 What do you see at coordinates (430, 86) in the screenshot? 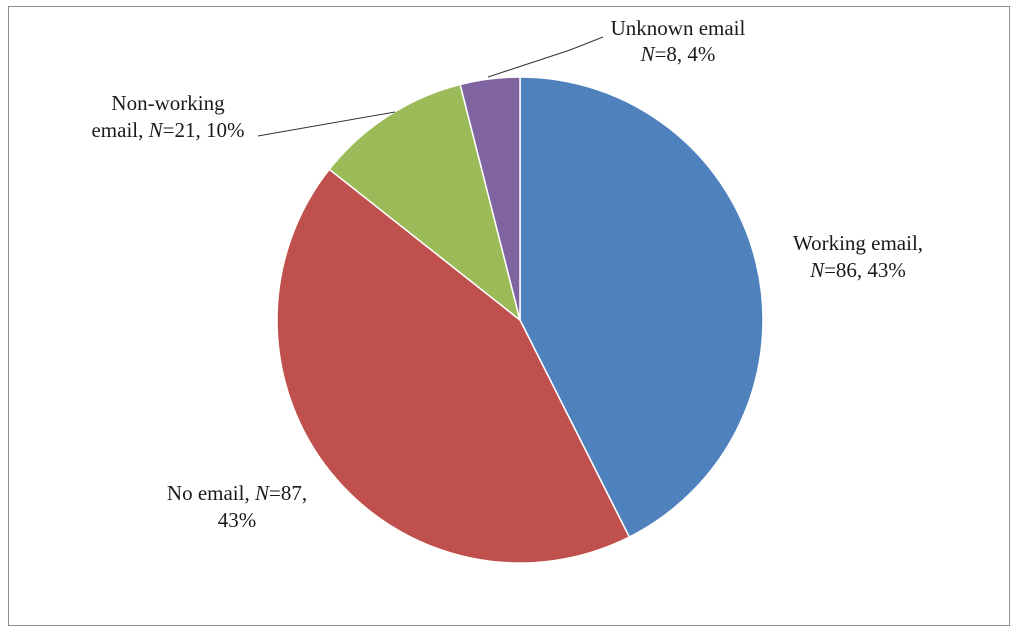
I see `leader-lines` at bounding box center [430, 86].